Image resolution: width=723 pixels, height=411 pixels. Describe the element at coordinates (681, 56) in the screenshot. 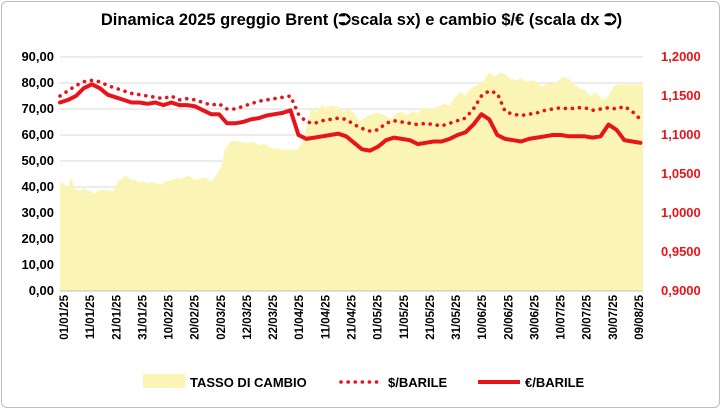

I see `right-axis-tick: 1,2000` at that location.